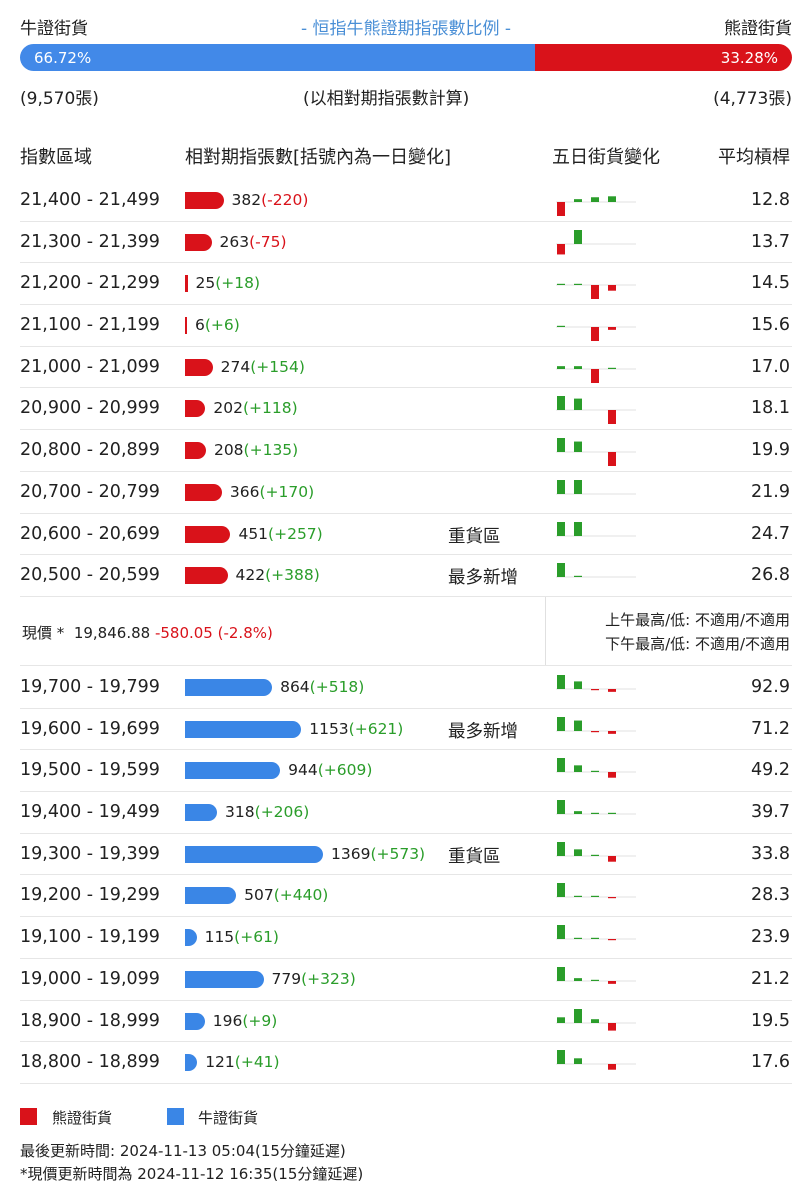  Describe the element at coordinates (697, 644) in the screenshot. I see `pm-high-low: 下午最高/低: 不適用/不適用` at that location.